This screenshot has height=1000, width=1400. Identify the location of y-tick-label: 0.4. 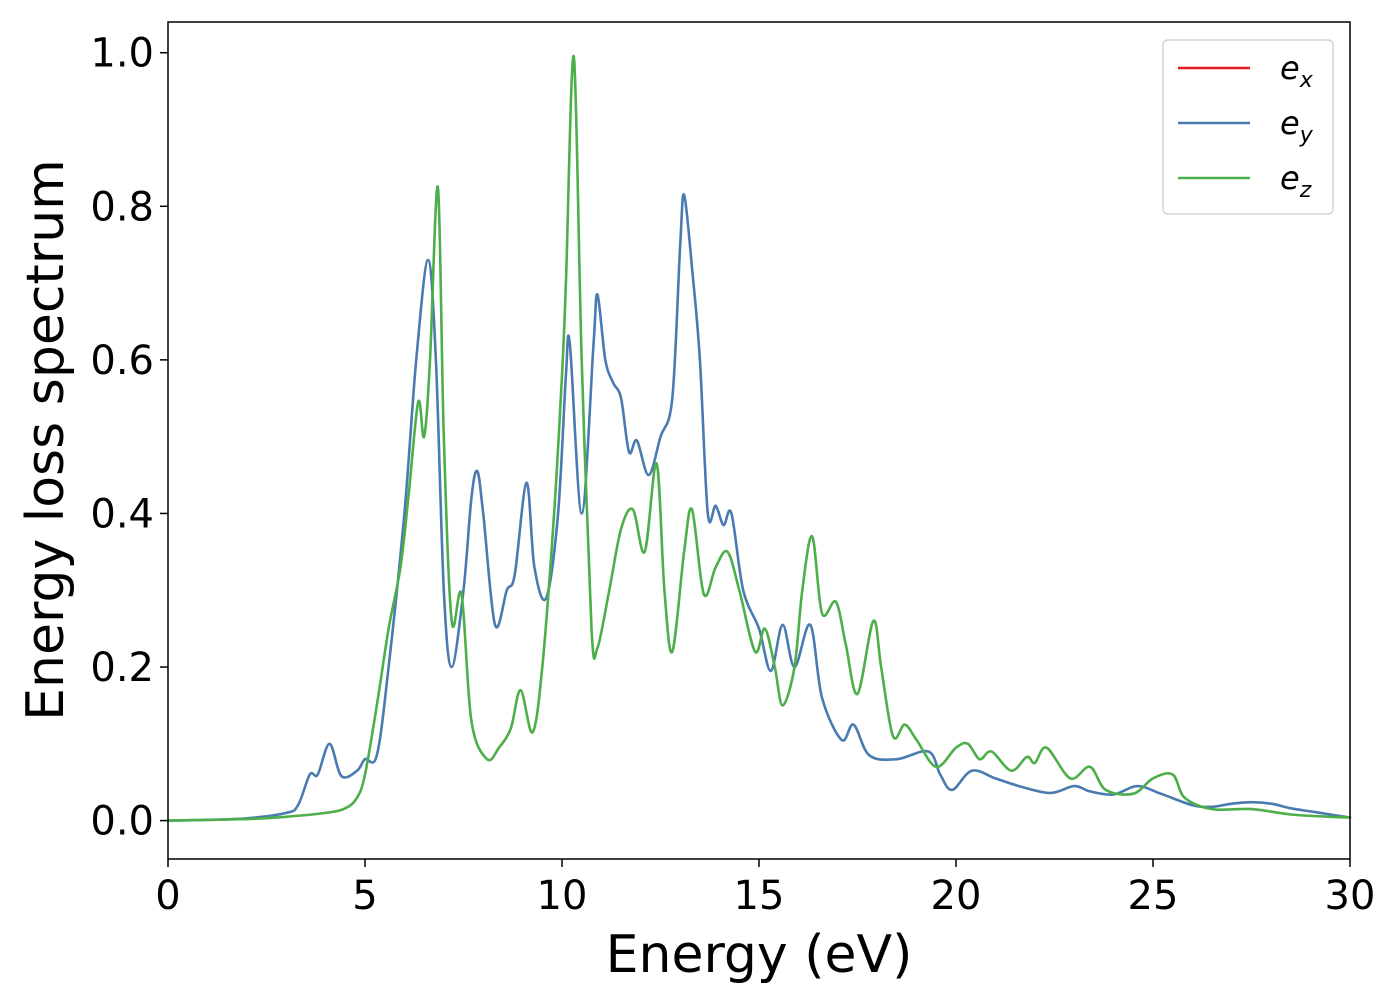
(122, 514).